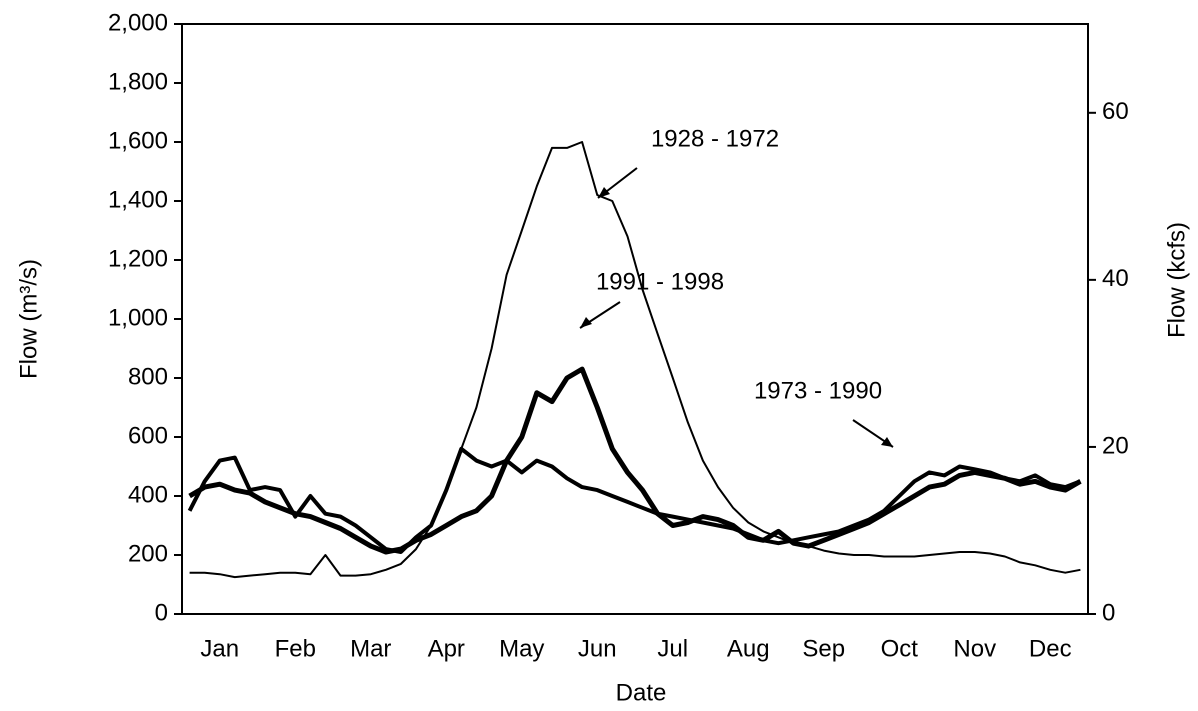 The height and width of the screenshot is (711, 1198). I want to click on y-tick-label: 400, so click(148, 494).